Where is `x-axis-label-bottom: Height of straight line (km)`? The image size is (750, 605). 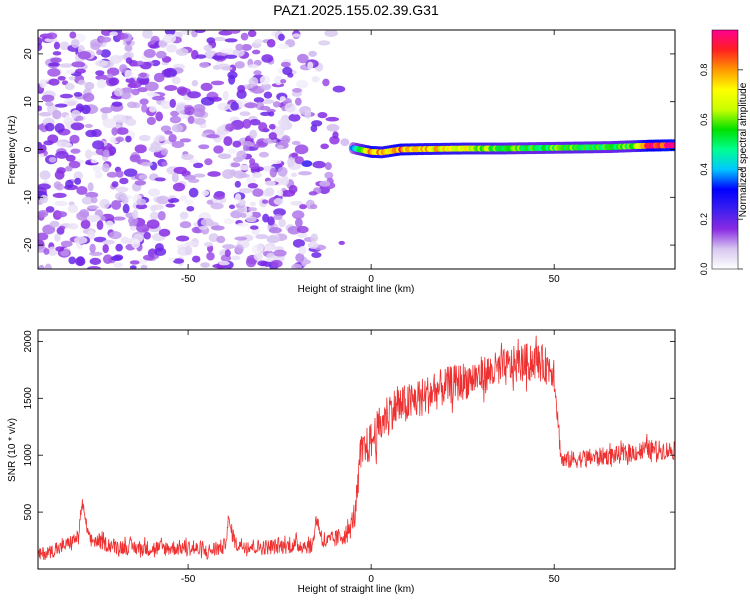 x-axis-label-bottom: Height of straight line (km) is located at coordinates (356, 589).